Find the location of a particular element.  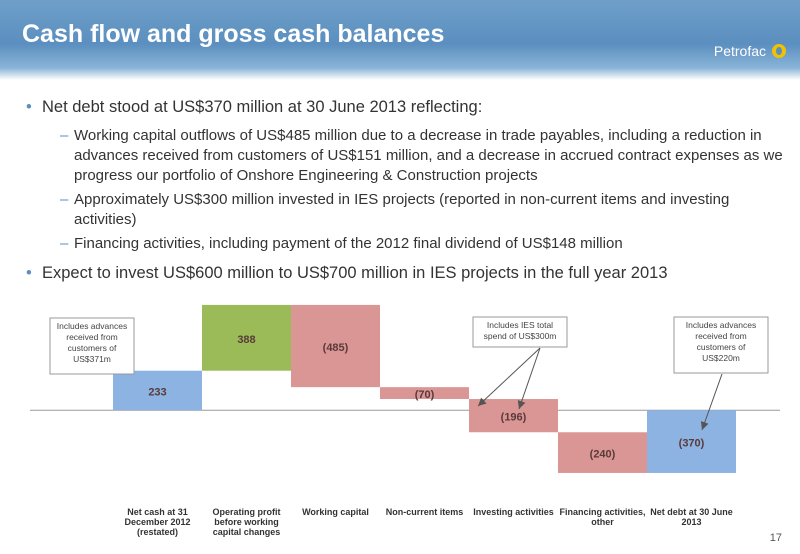

category-label-5: Financing activities, other is located at coordinates (602, 517).